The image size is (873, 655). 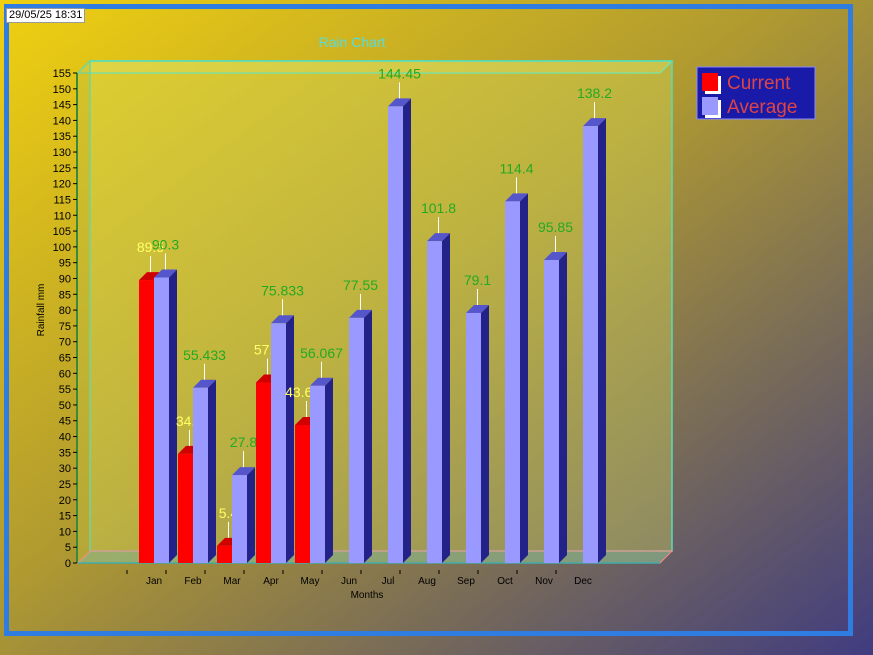 What do you see at coordinates (62, 216) in the screenshot?
I see `y-tick-label: 110` at bounding box center [62, 216].